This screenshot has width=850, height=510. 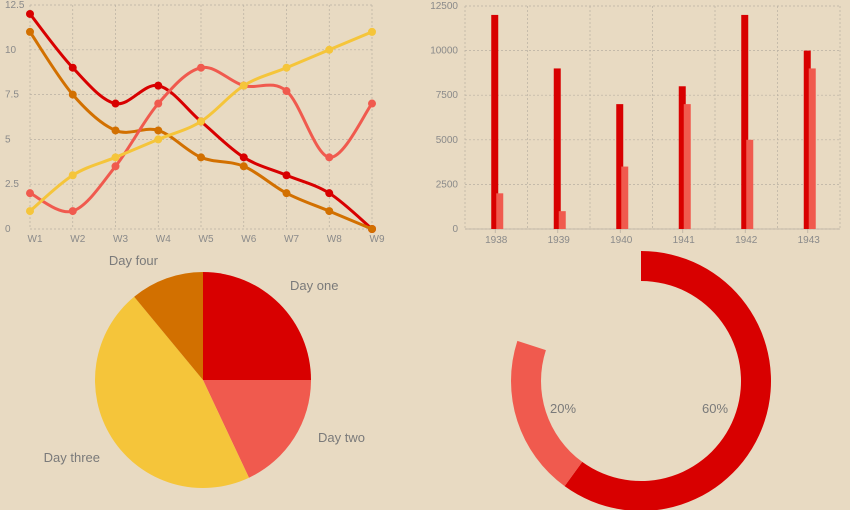 What do you see at coordinates (248, 239) in the screenshot?
I see `line-x-tick-label: W6` at bounding box center [248, 239].